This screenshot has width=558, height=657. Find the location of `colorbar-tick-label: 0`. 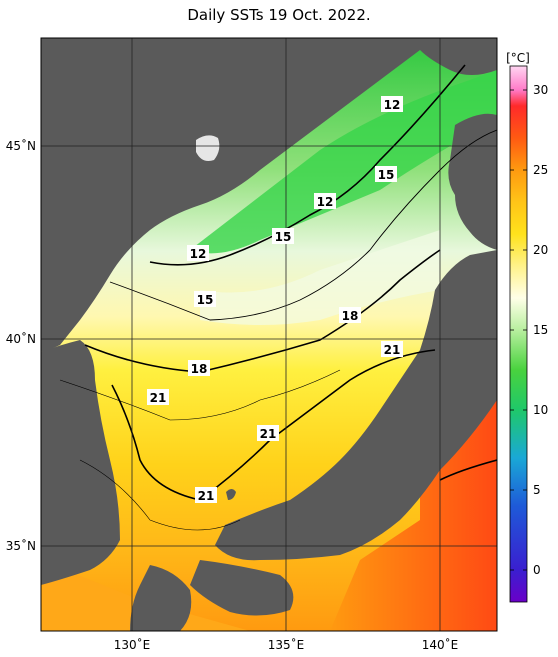

colorbar-tick-label: 0 is located at coordinates (537, 570).